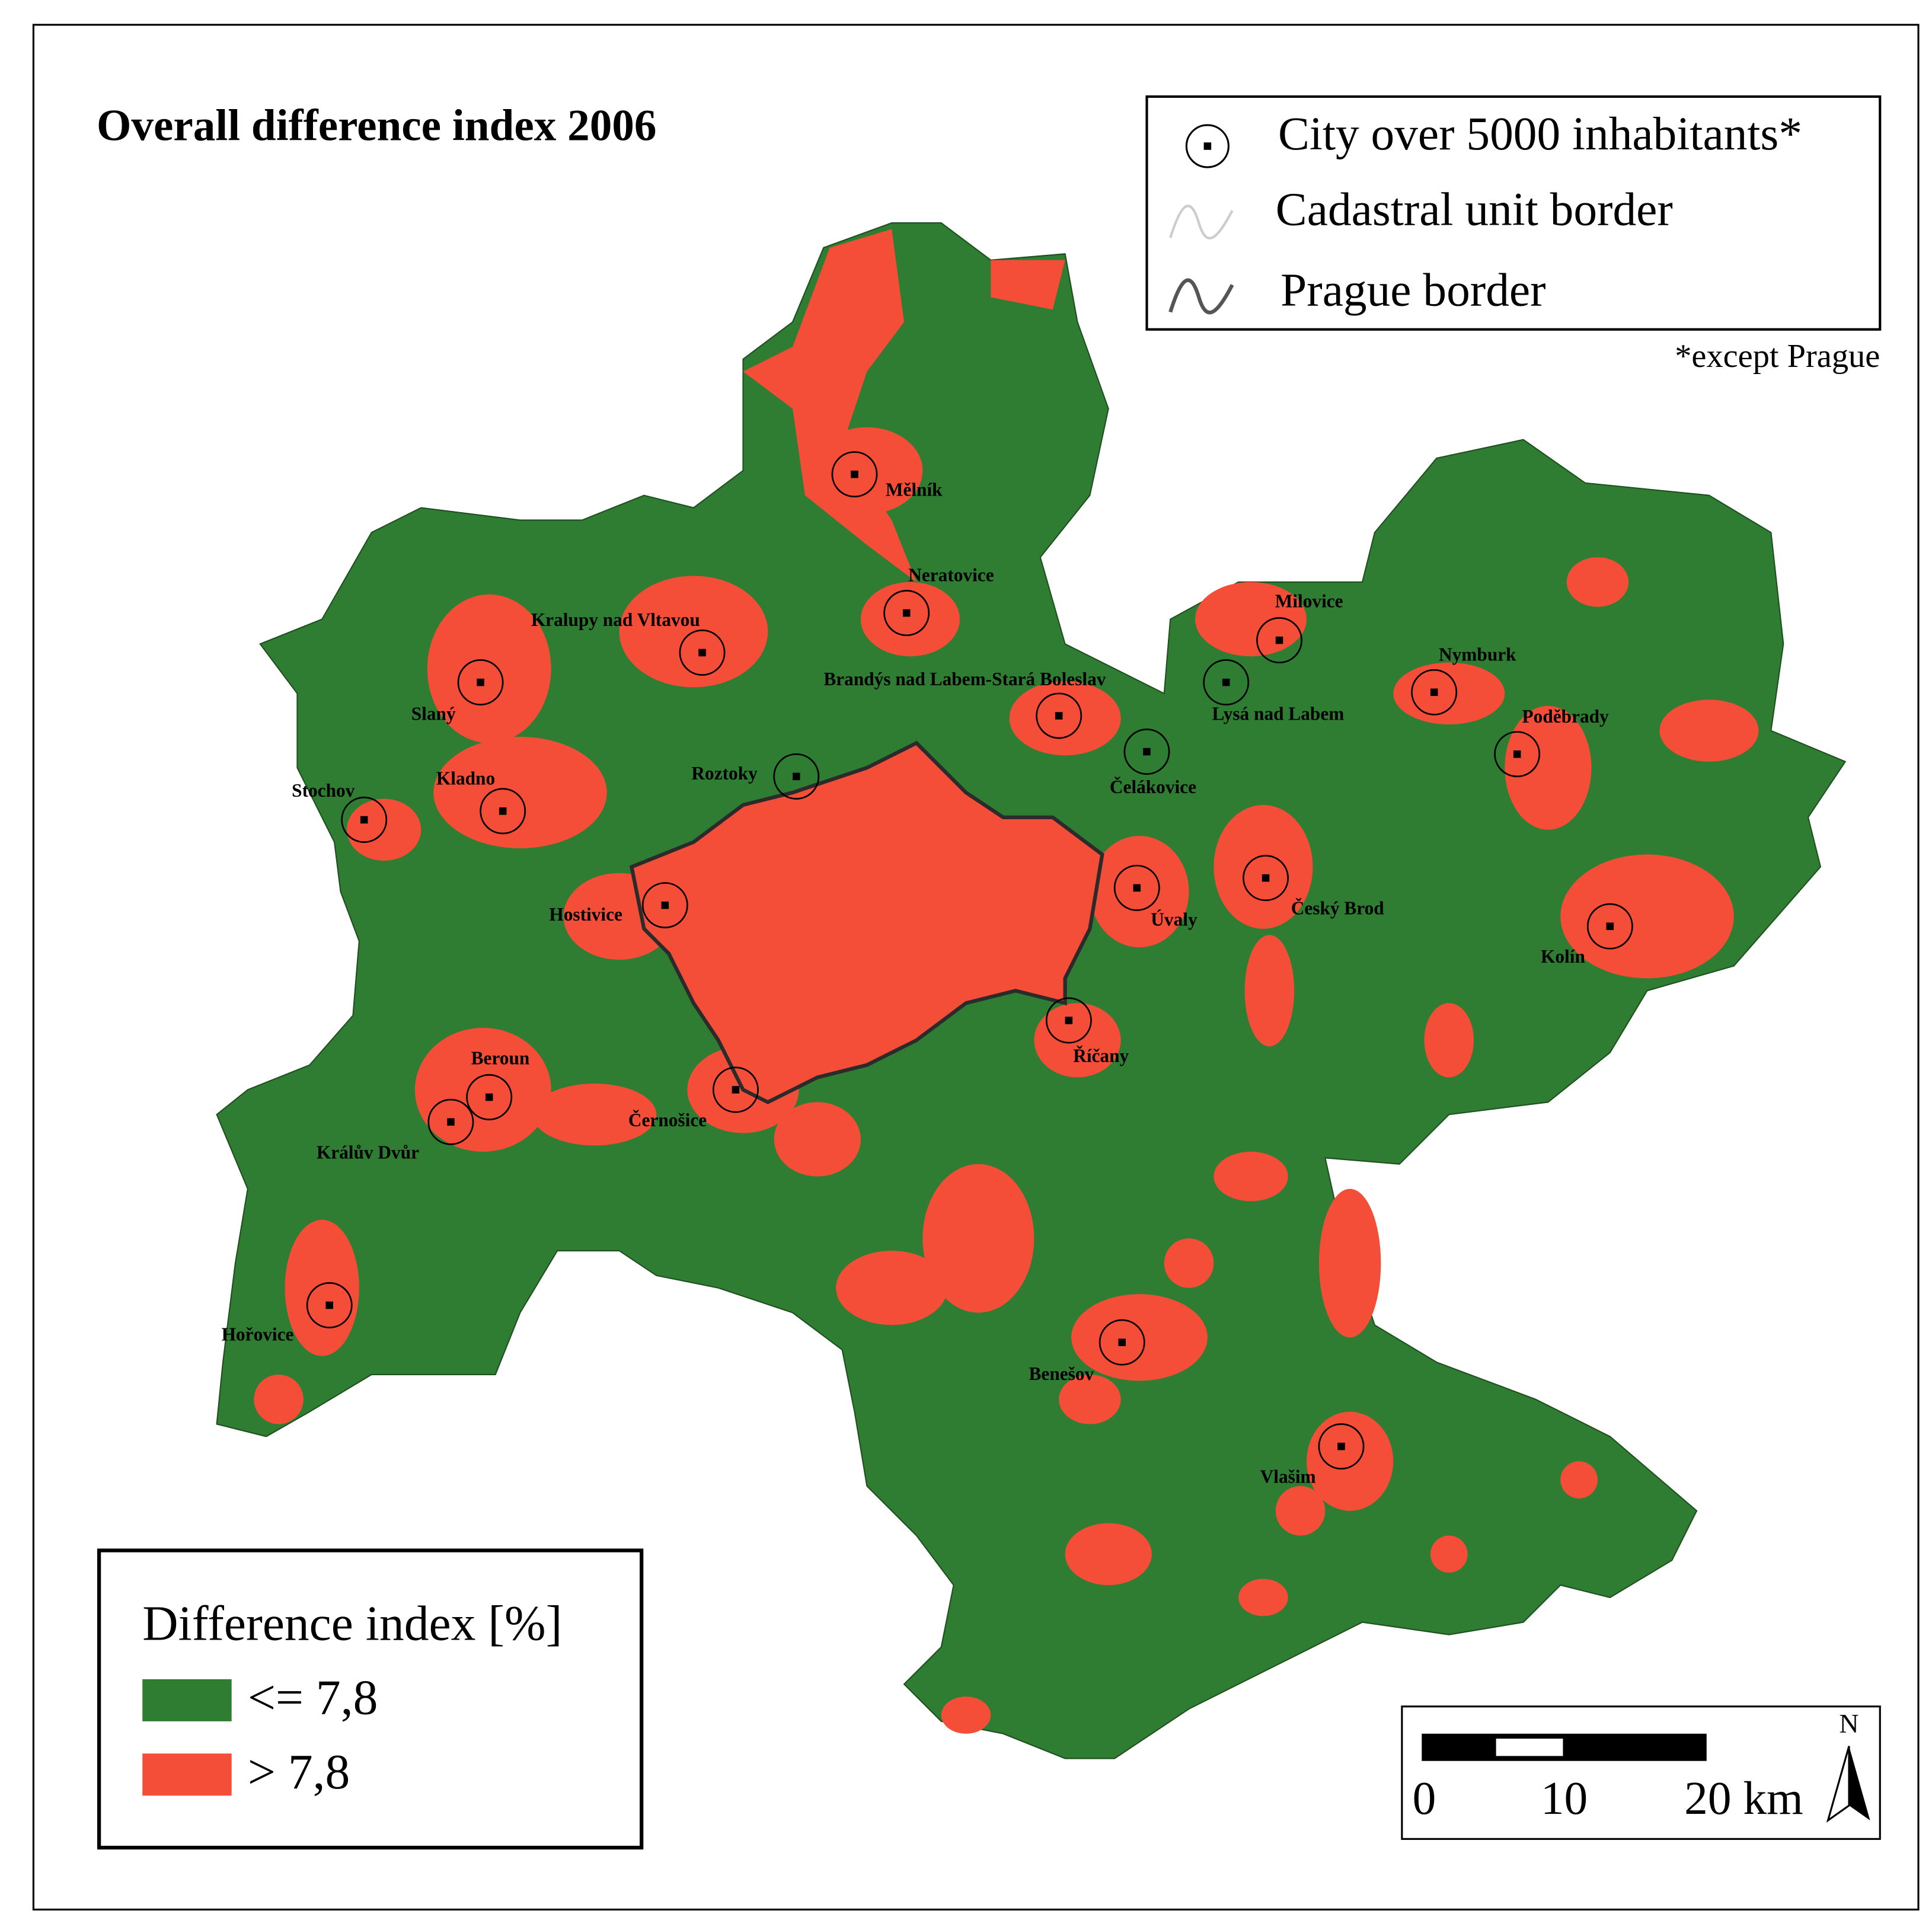 This screenshot has height=1917, width=1932. I want to click on scale-bar-segment, so click(1529, 1747).